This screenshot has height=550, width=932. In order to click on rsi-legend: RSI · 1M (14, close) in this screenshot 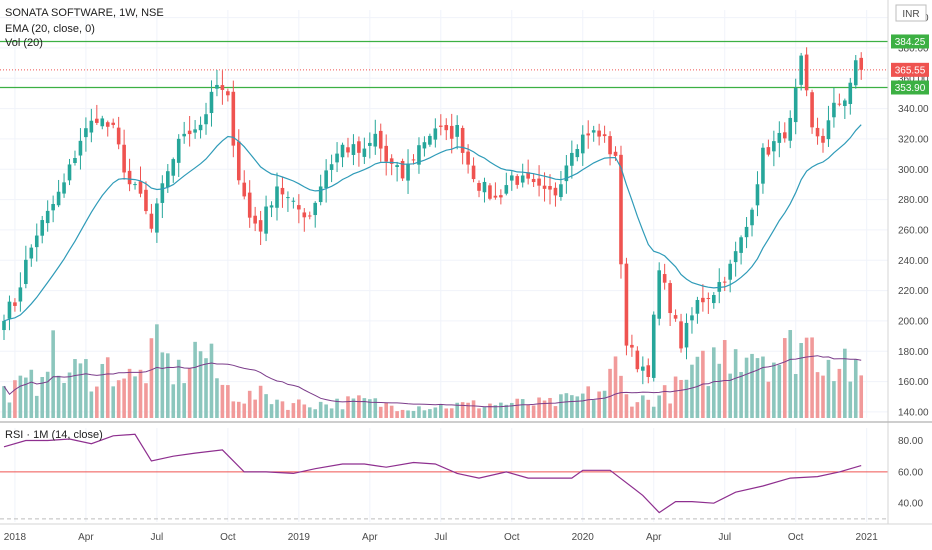, I will do `click(54, 435)`.